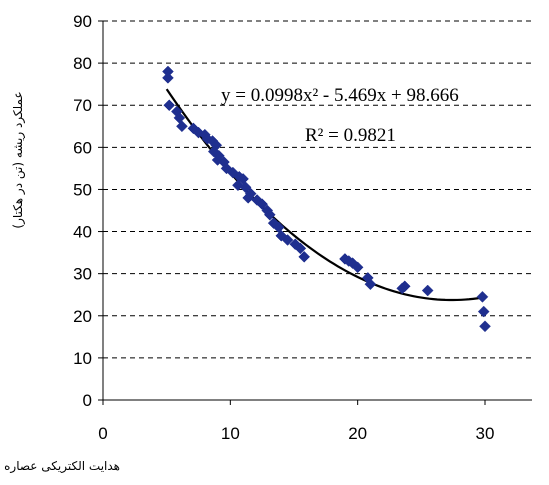 The image size is (549, 485). I want to click on y-tick-label: 60, so click(82, 147).